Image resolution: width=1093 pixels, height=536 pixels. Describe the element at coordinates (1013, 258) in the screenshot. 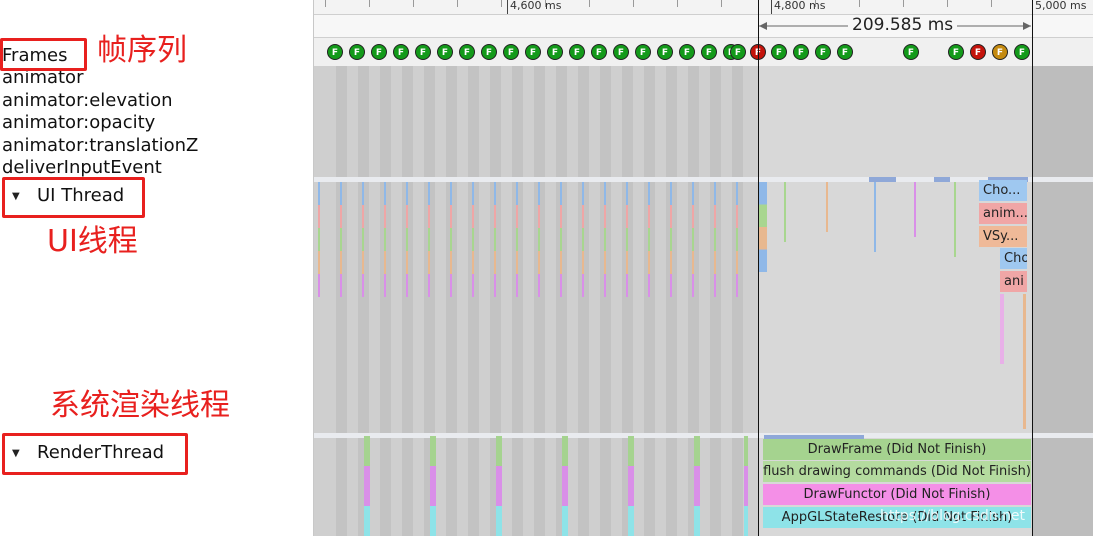

I see `ui-slice-choreographer: Cho` at that location.